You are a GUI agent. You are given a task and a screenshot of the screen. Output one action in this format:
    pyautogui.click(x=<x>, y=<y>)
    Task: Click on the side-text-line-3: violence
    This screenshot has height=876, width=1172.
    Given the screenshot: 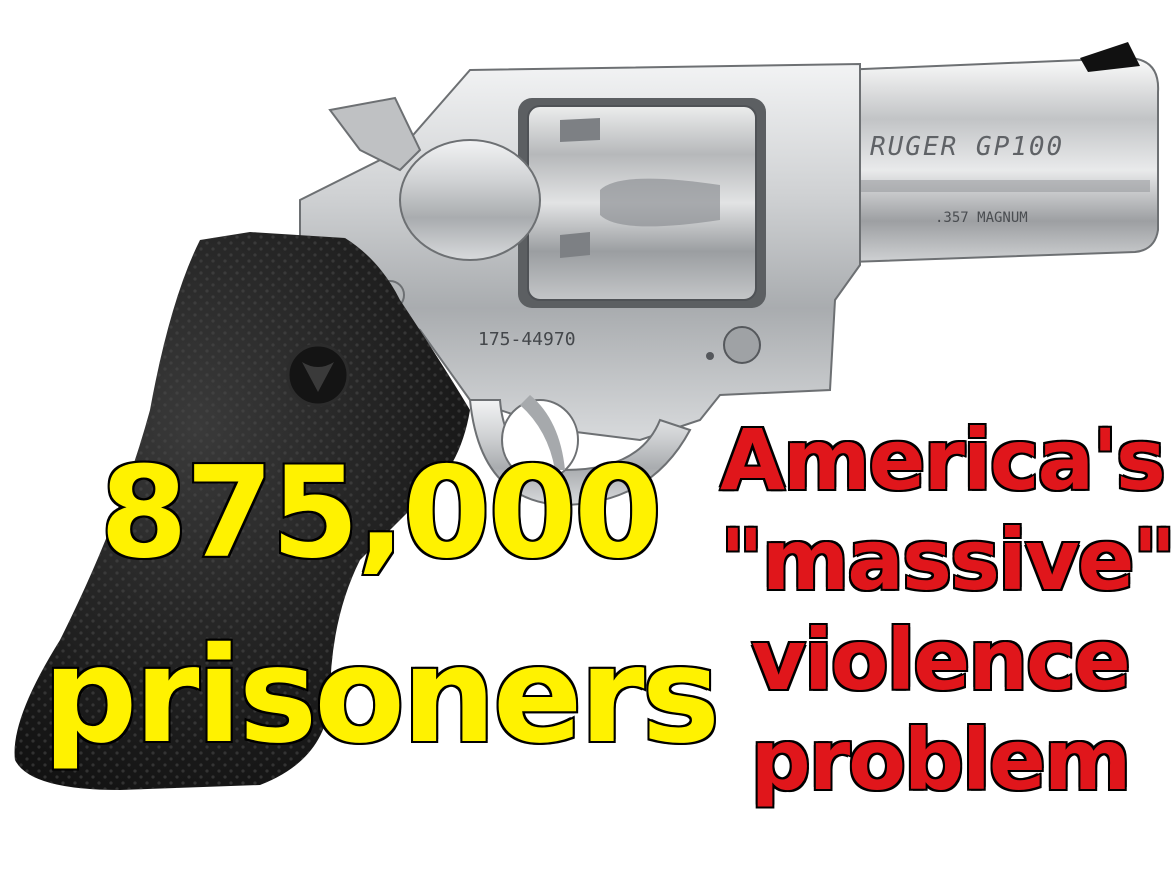 What is the action you would take?
    pyautogui.click(x=941, y=660)
    